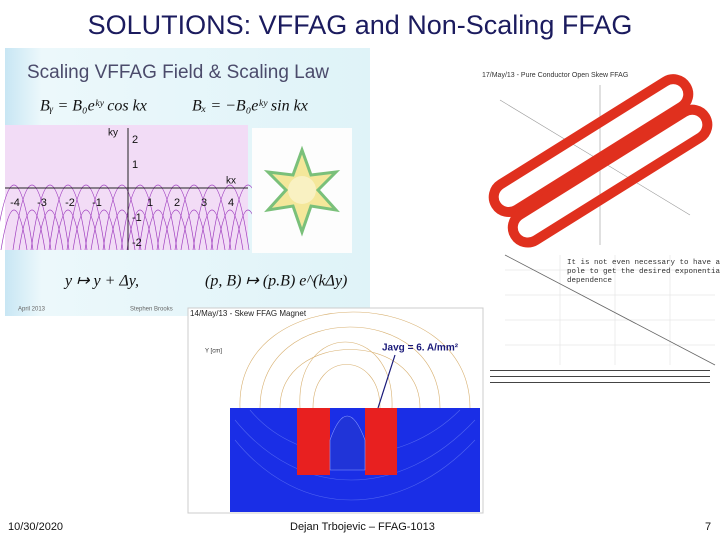  Describe the element at coordinates (97, 203) in the screenshot. I see `x-tick-label: -1` at that location.